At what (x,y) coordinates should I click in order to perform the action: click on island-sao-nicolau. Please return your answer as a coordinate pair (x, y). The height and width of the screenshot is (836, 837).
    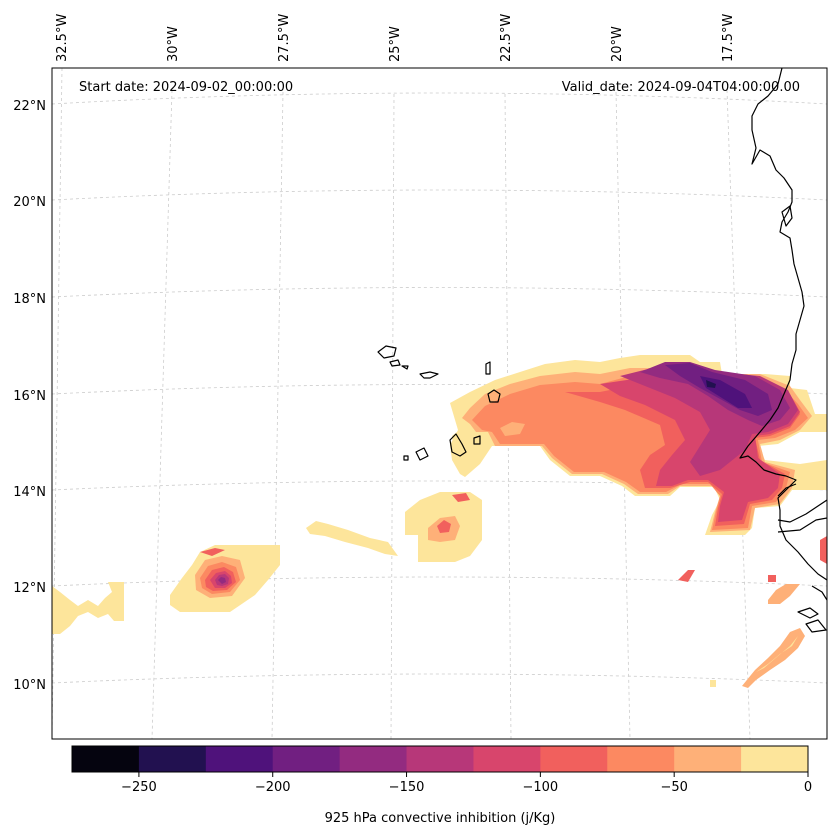
    Looking at the image, I should click on (429, 375).